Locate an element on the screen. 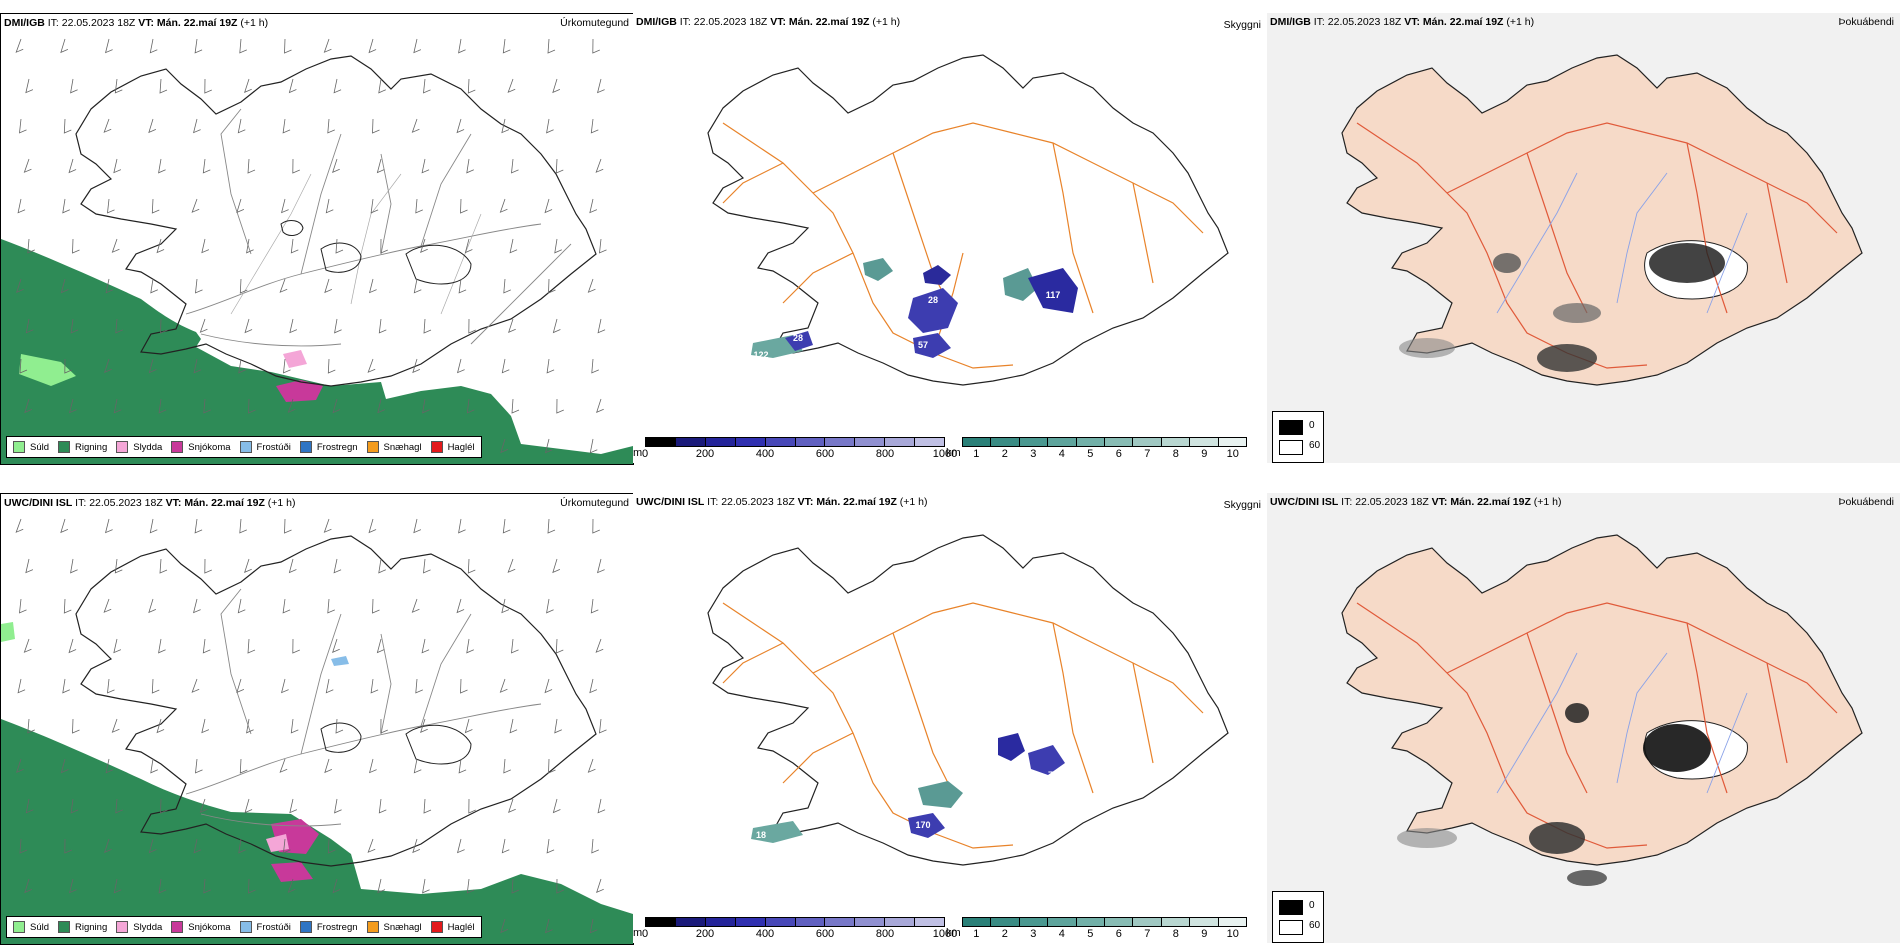  legend-label: Slydda is located at coordinates (148, 447).